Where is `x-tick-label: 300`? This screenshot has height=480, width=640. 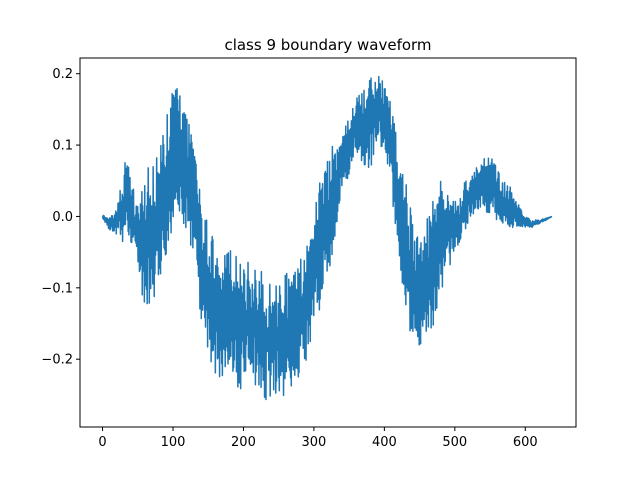 x-tick-label: 300 is located at coordinates (313, 442).